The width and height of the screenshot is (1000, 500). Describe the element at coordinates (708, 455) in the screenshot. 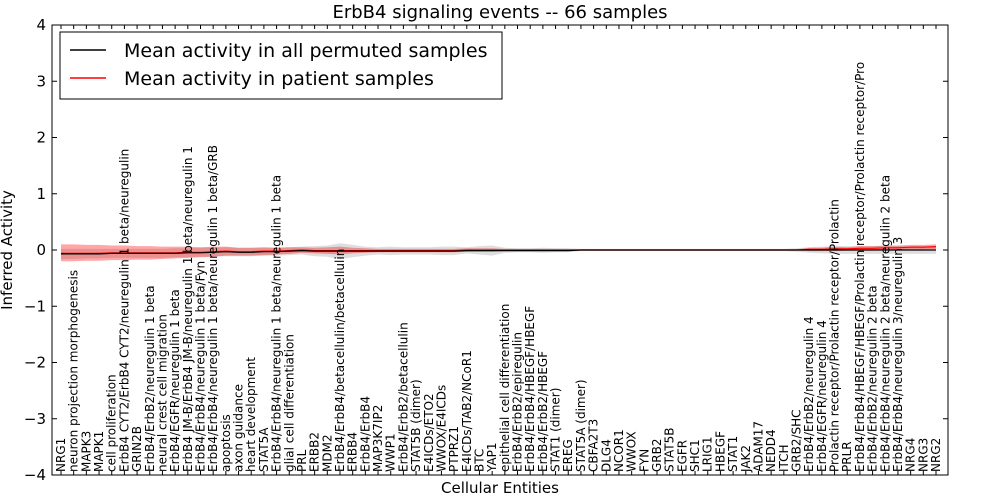

I see `x-tick-label: LRIG1` at that location.